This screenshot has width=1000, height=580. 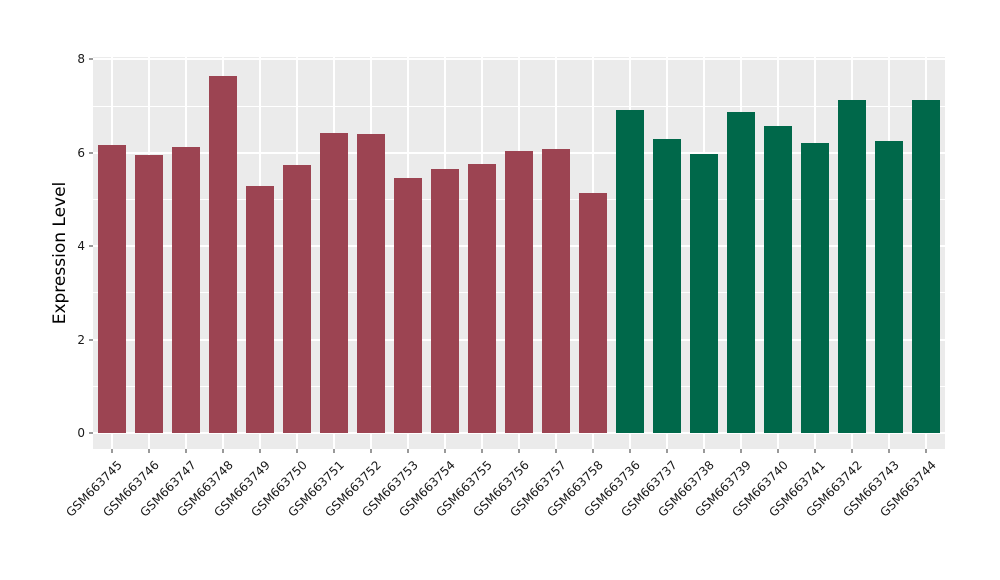 I want to click on bar-GSM663742, so click(x=852, y=266).